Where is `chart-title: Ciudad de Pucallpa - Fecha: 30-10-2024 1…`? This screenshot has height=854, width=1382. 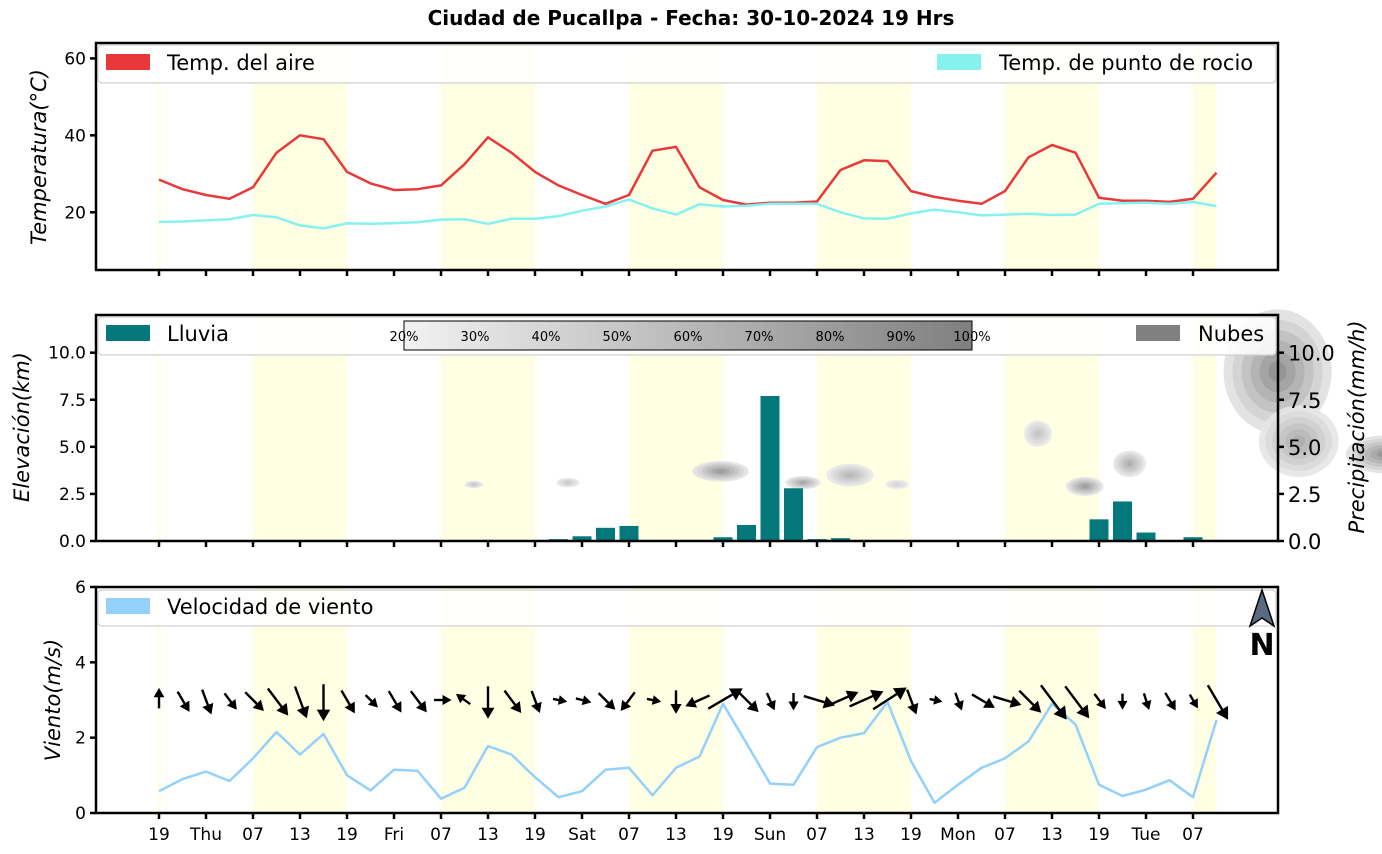 chart-title: Ciudad de Pucallpa - Fecha: 30-10-2024 1… is located at coordinates (691, 18).